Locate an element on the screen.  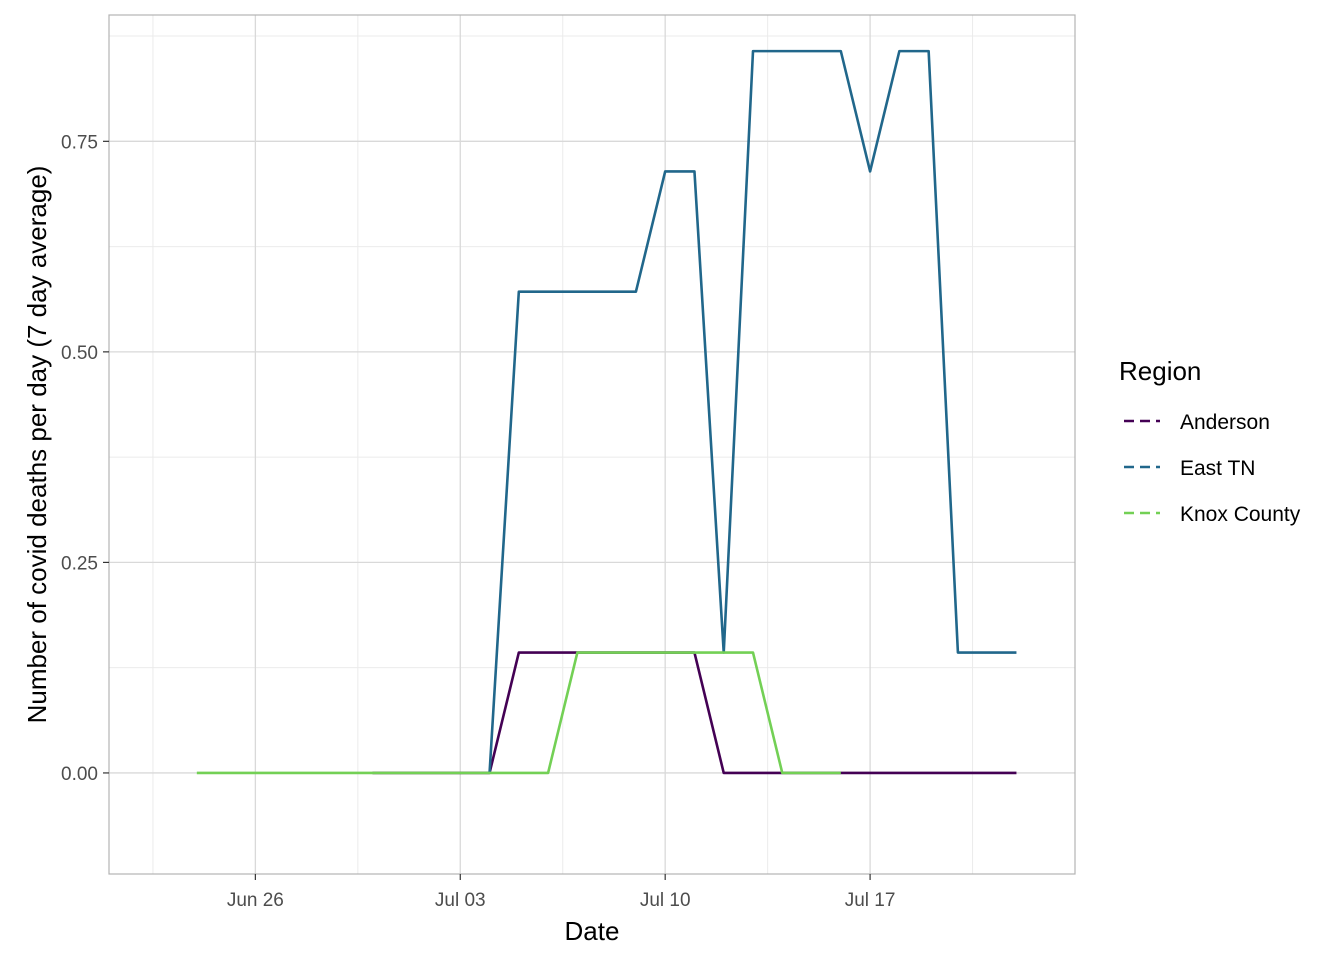
legend-items: Anderson East TN Knox County is located at coordinates (1212, 468).